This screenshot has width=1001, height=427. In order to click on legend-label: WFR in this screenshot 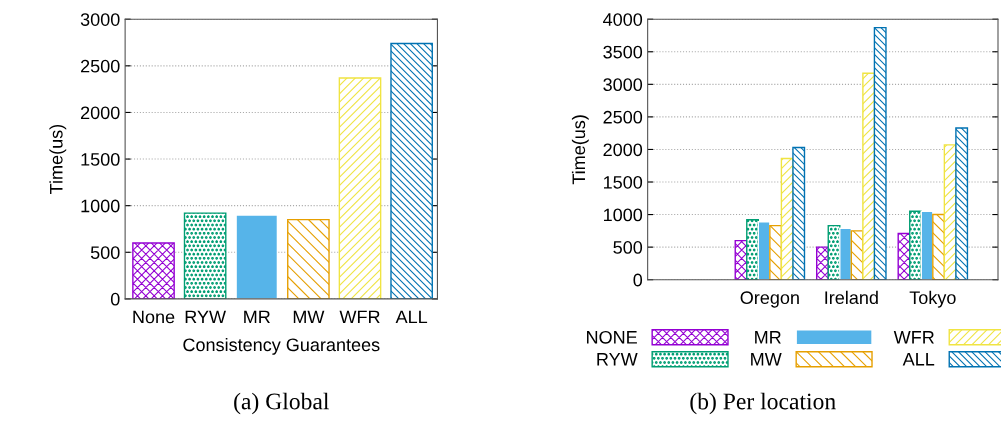, I will do `click(913, 337)`.